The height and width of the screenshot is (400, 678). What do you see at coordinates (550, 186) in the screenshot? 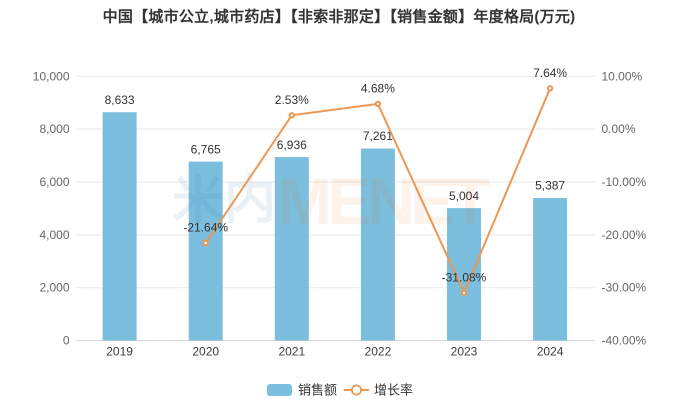
I see `svg-text: 5,387` at bounding box center [550, 186].